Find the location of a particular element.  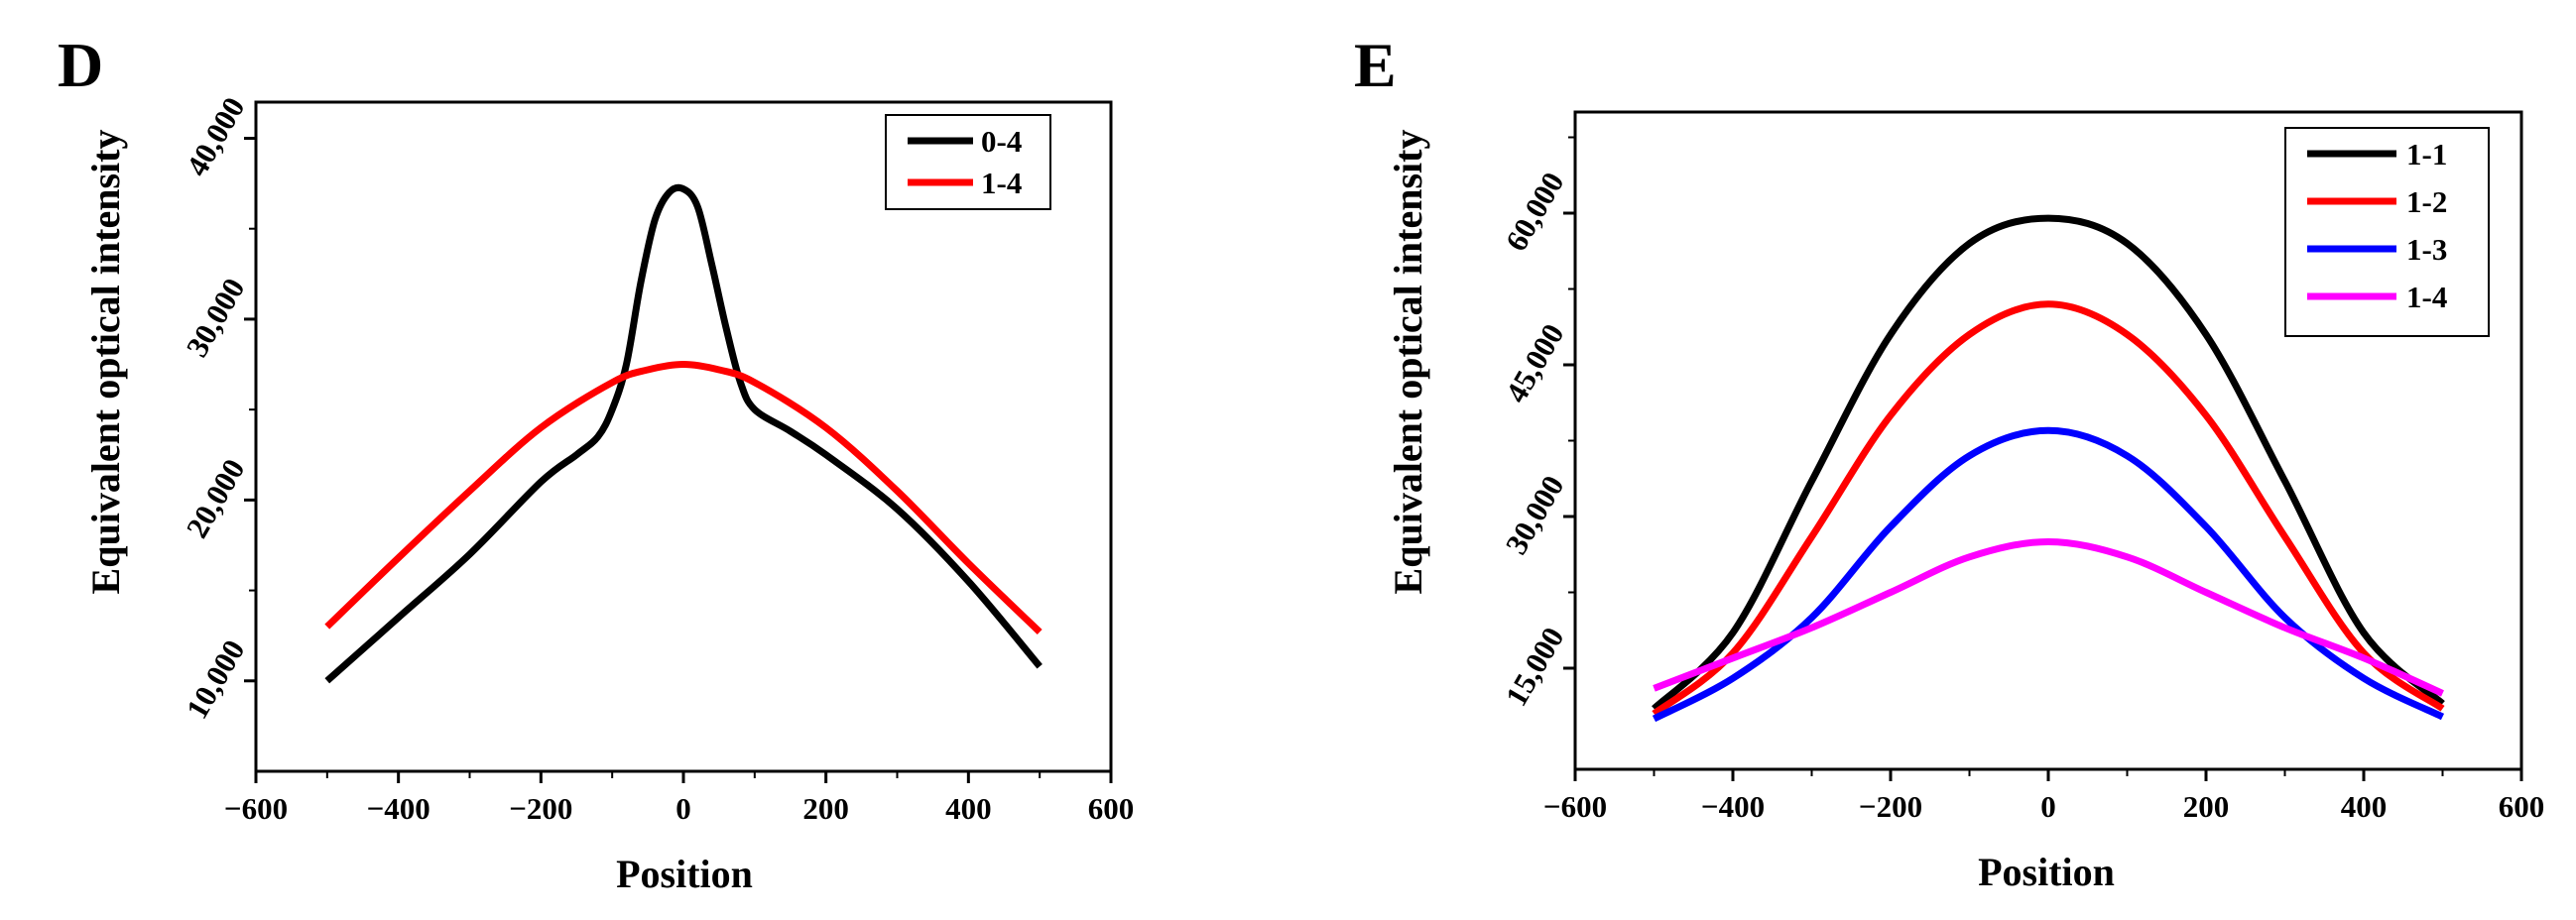

x-tick-label-e-3: 0 is located at coordinates (2048, 806).